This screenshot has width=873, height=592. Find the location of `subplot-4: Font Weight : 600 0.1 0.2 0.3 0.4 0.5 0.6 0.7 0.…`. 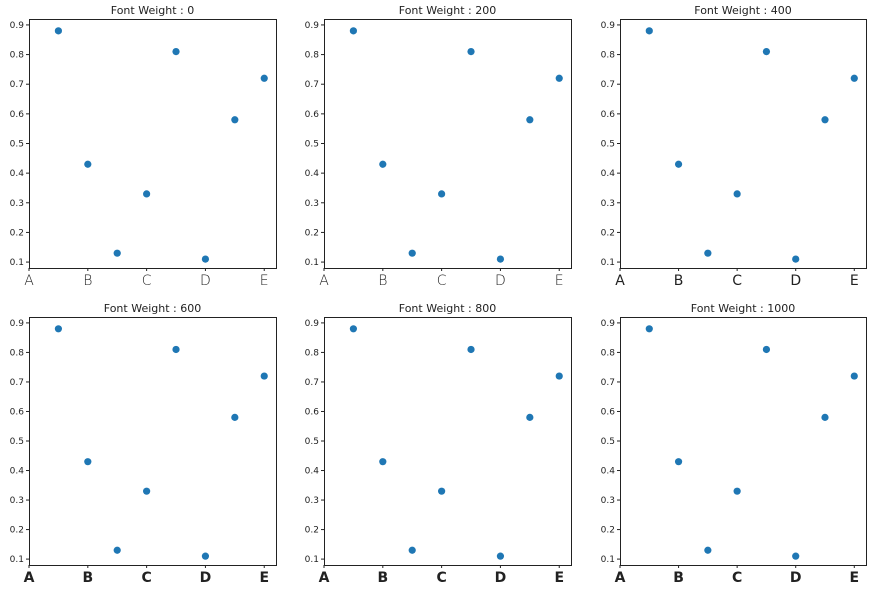

subplot-4: Font Weight : 600 0.1 0.2 0.3 0.4 0.5 0.6 0.7 0.… is located at coordinates (143, 444).